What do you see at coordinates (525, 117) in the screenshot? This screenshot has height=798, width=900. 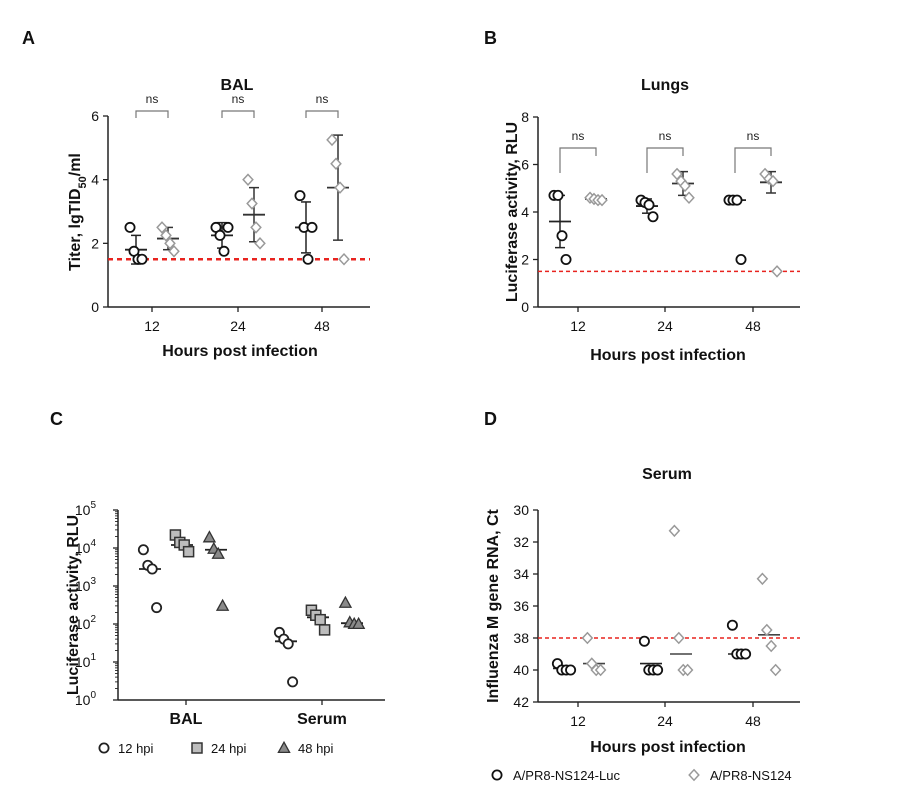 I see `y-tick-label: 8` at bounding box center [525, 117].